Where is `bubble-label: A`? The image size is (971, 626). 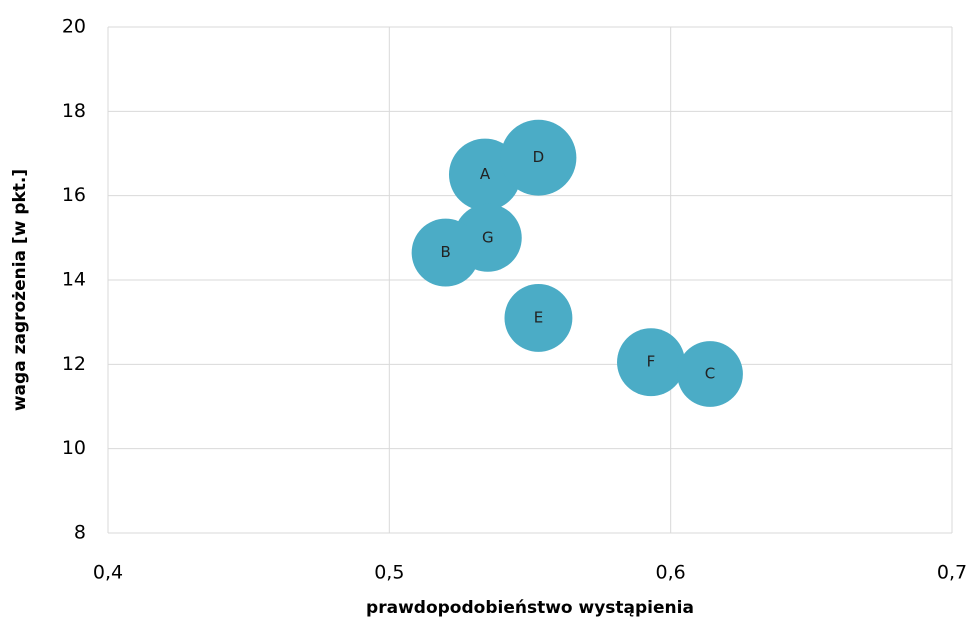
bubble-label: A is located at coordinates (485, 174).